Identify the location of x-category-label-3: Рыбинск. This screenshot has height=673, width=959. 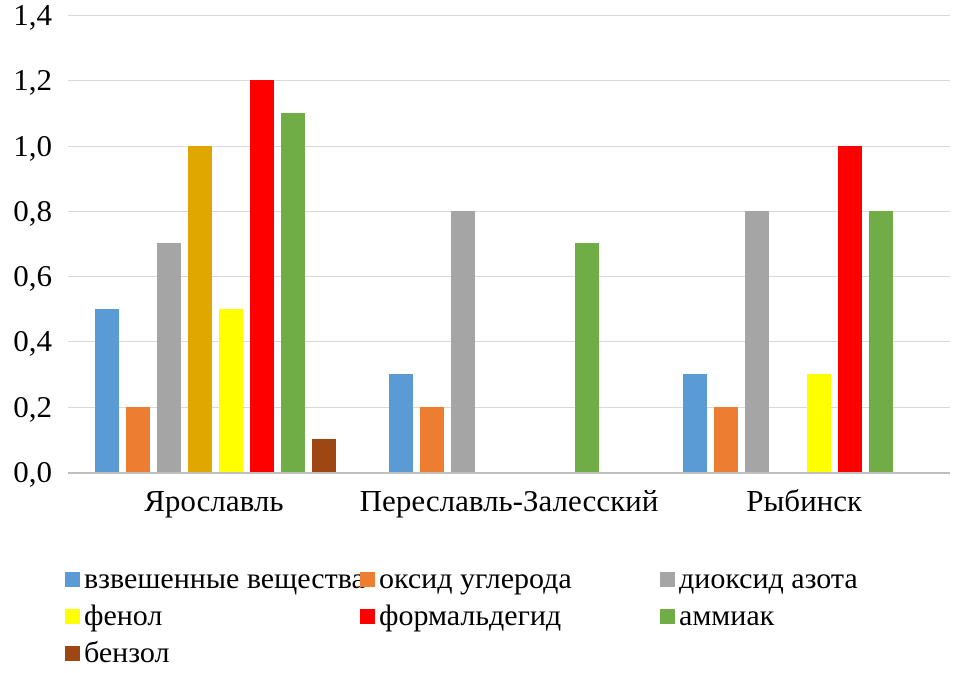
(804, 500).